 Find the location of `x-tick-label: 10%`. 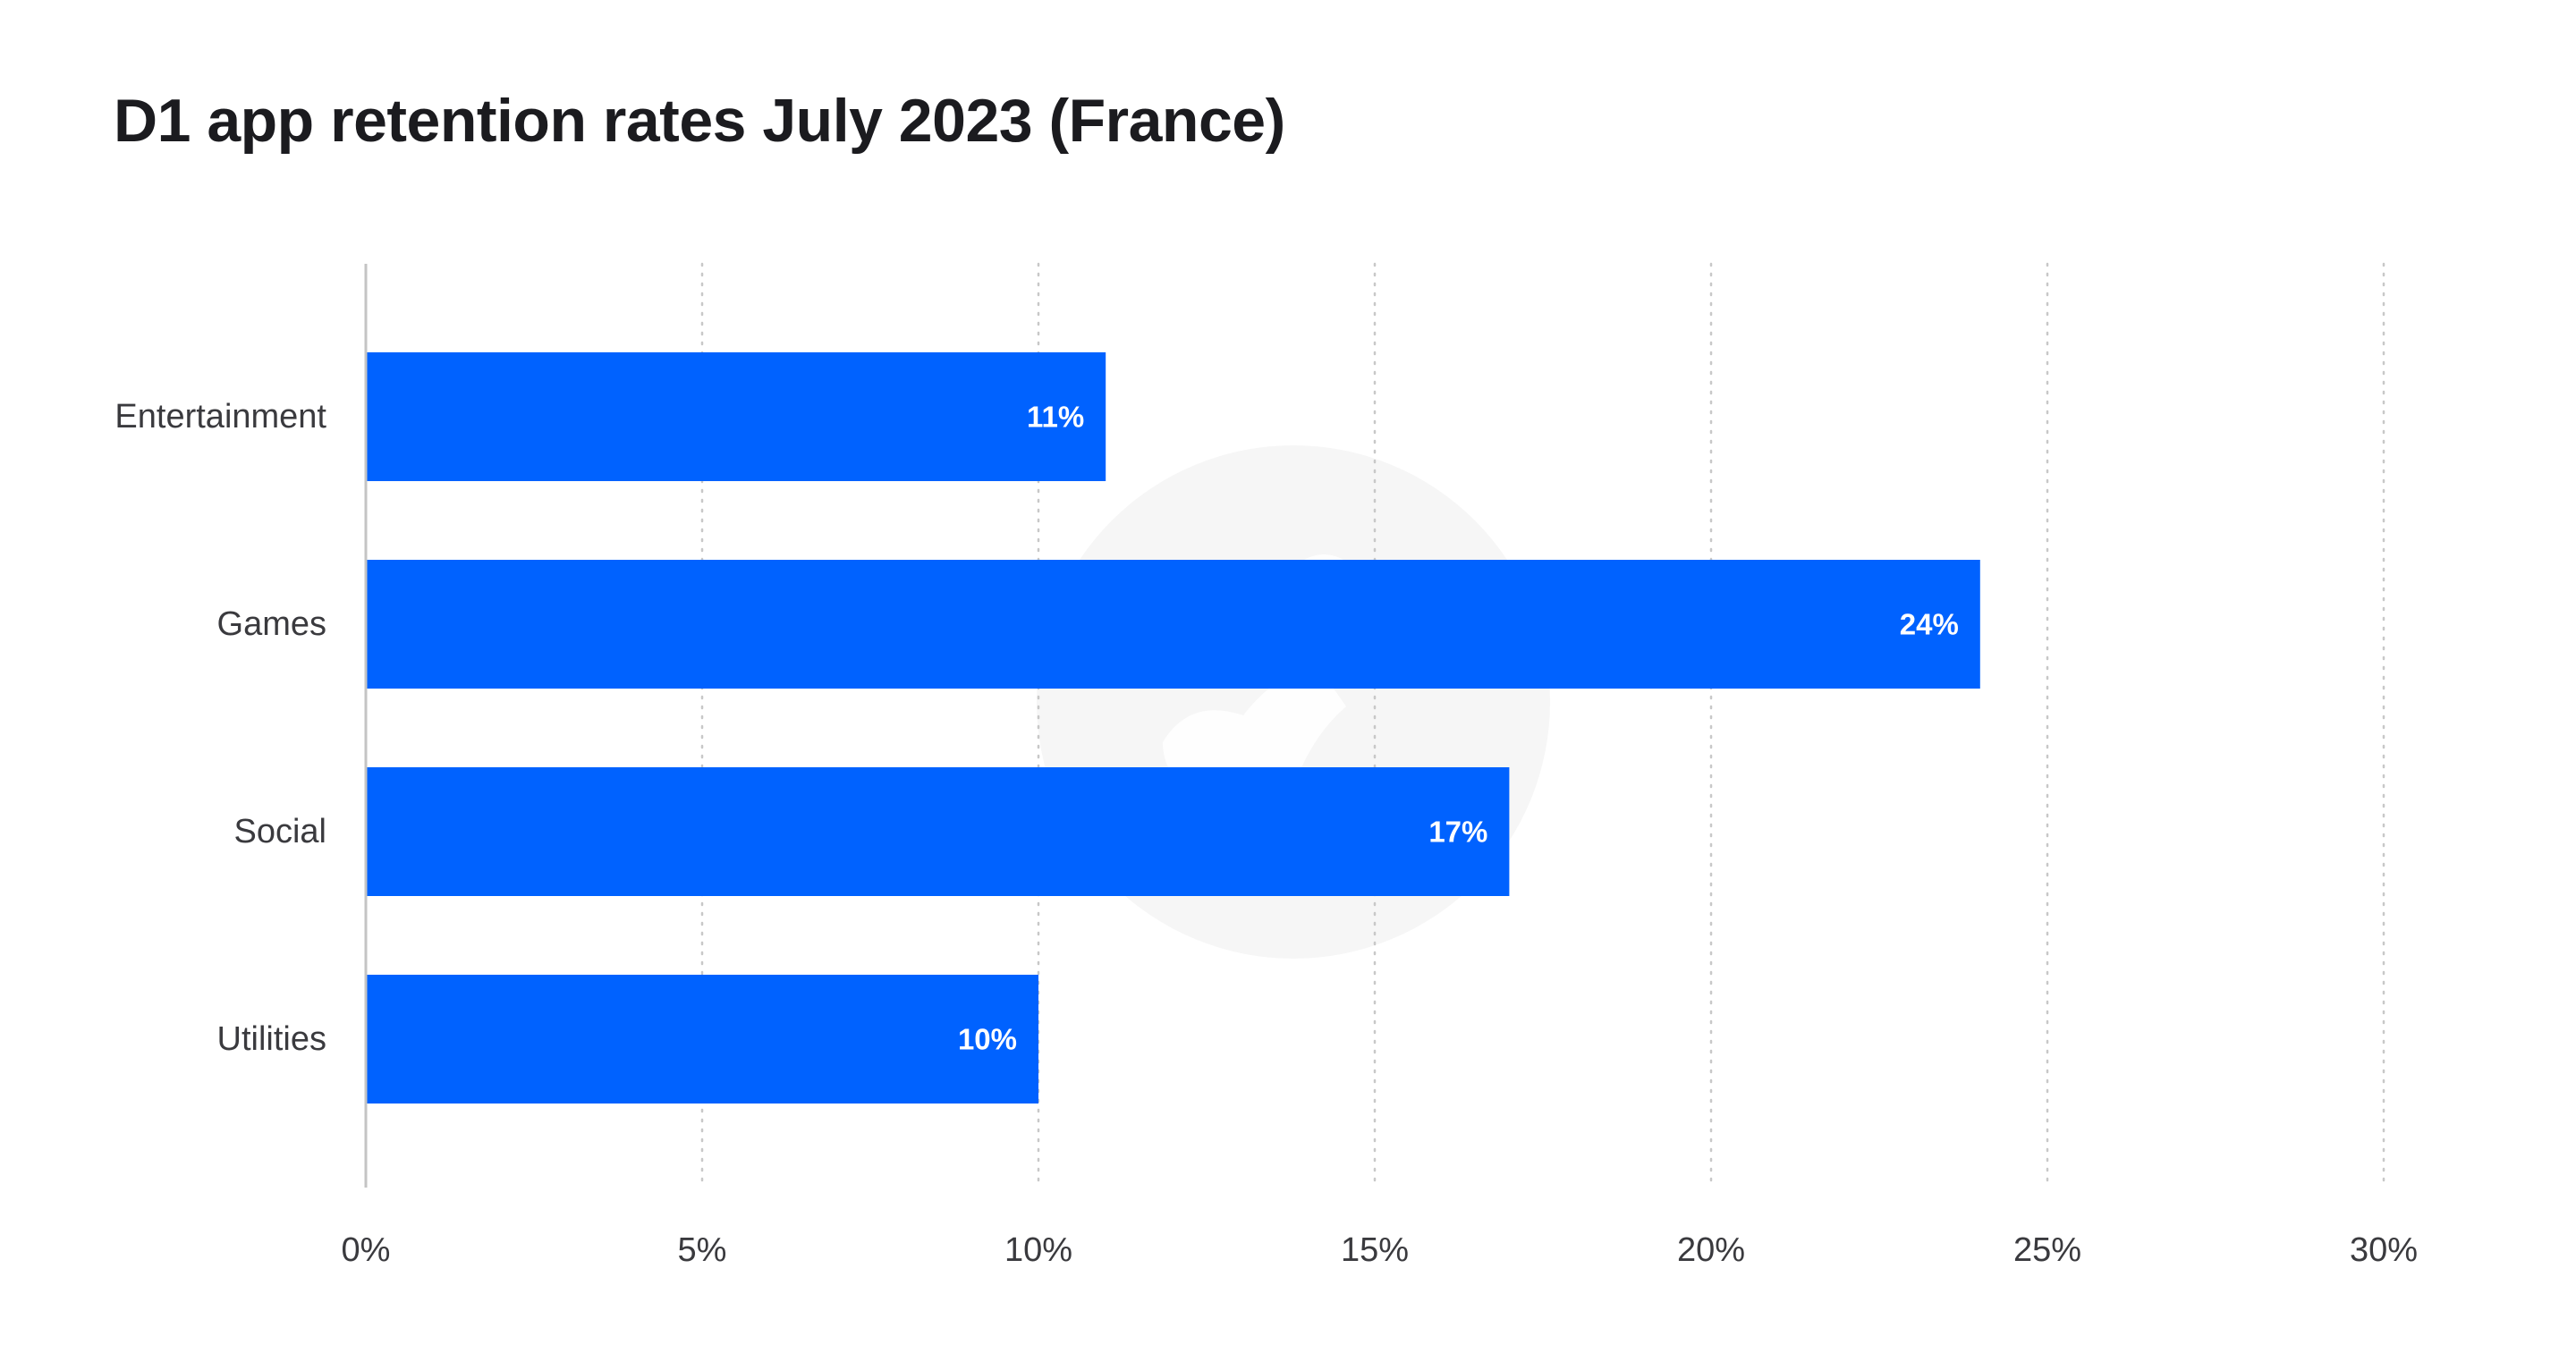

x-tick-label: 10% is located at coordinates (1038, 1250).